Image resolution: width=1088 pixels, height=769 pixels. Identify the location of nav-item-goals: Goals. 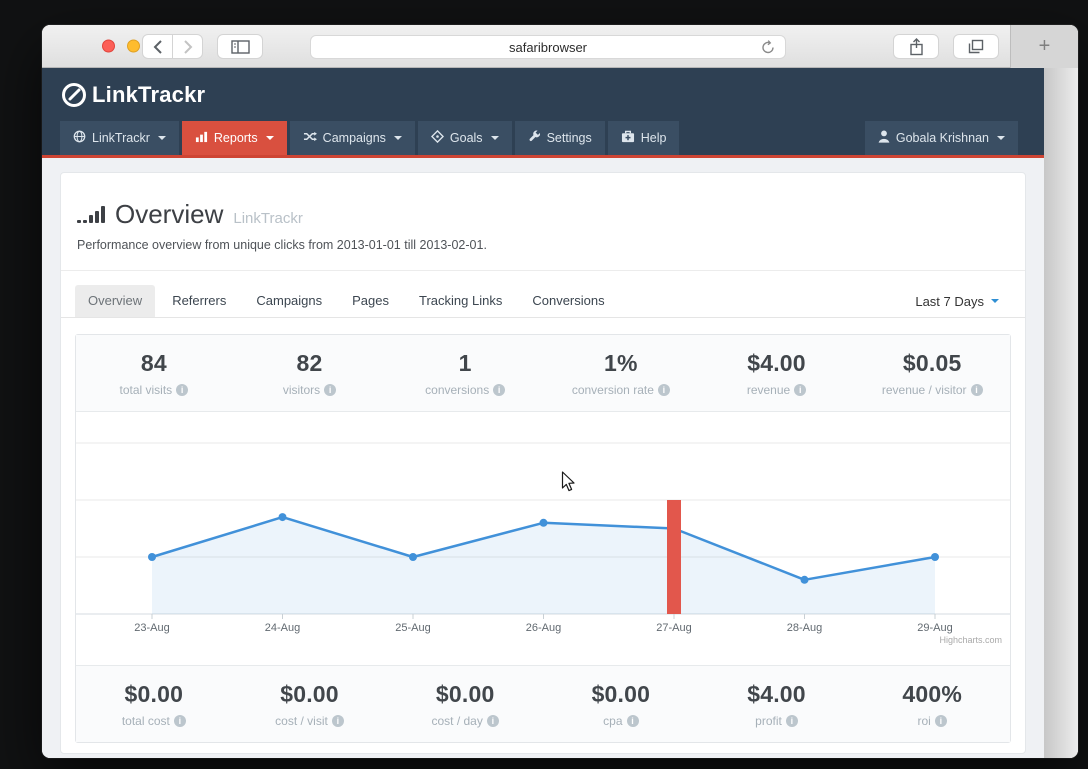
(464, 138).